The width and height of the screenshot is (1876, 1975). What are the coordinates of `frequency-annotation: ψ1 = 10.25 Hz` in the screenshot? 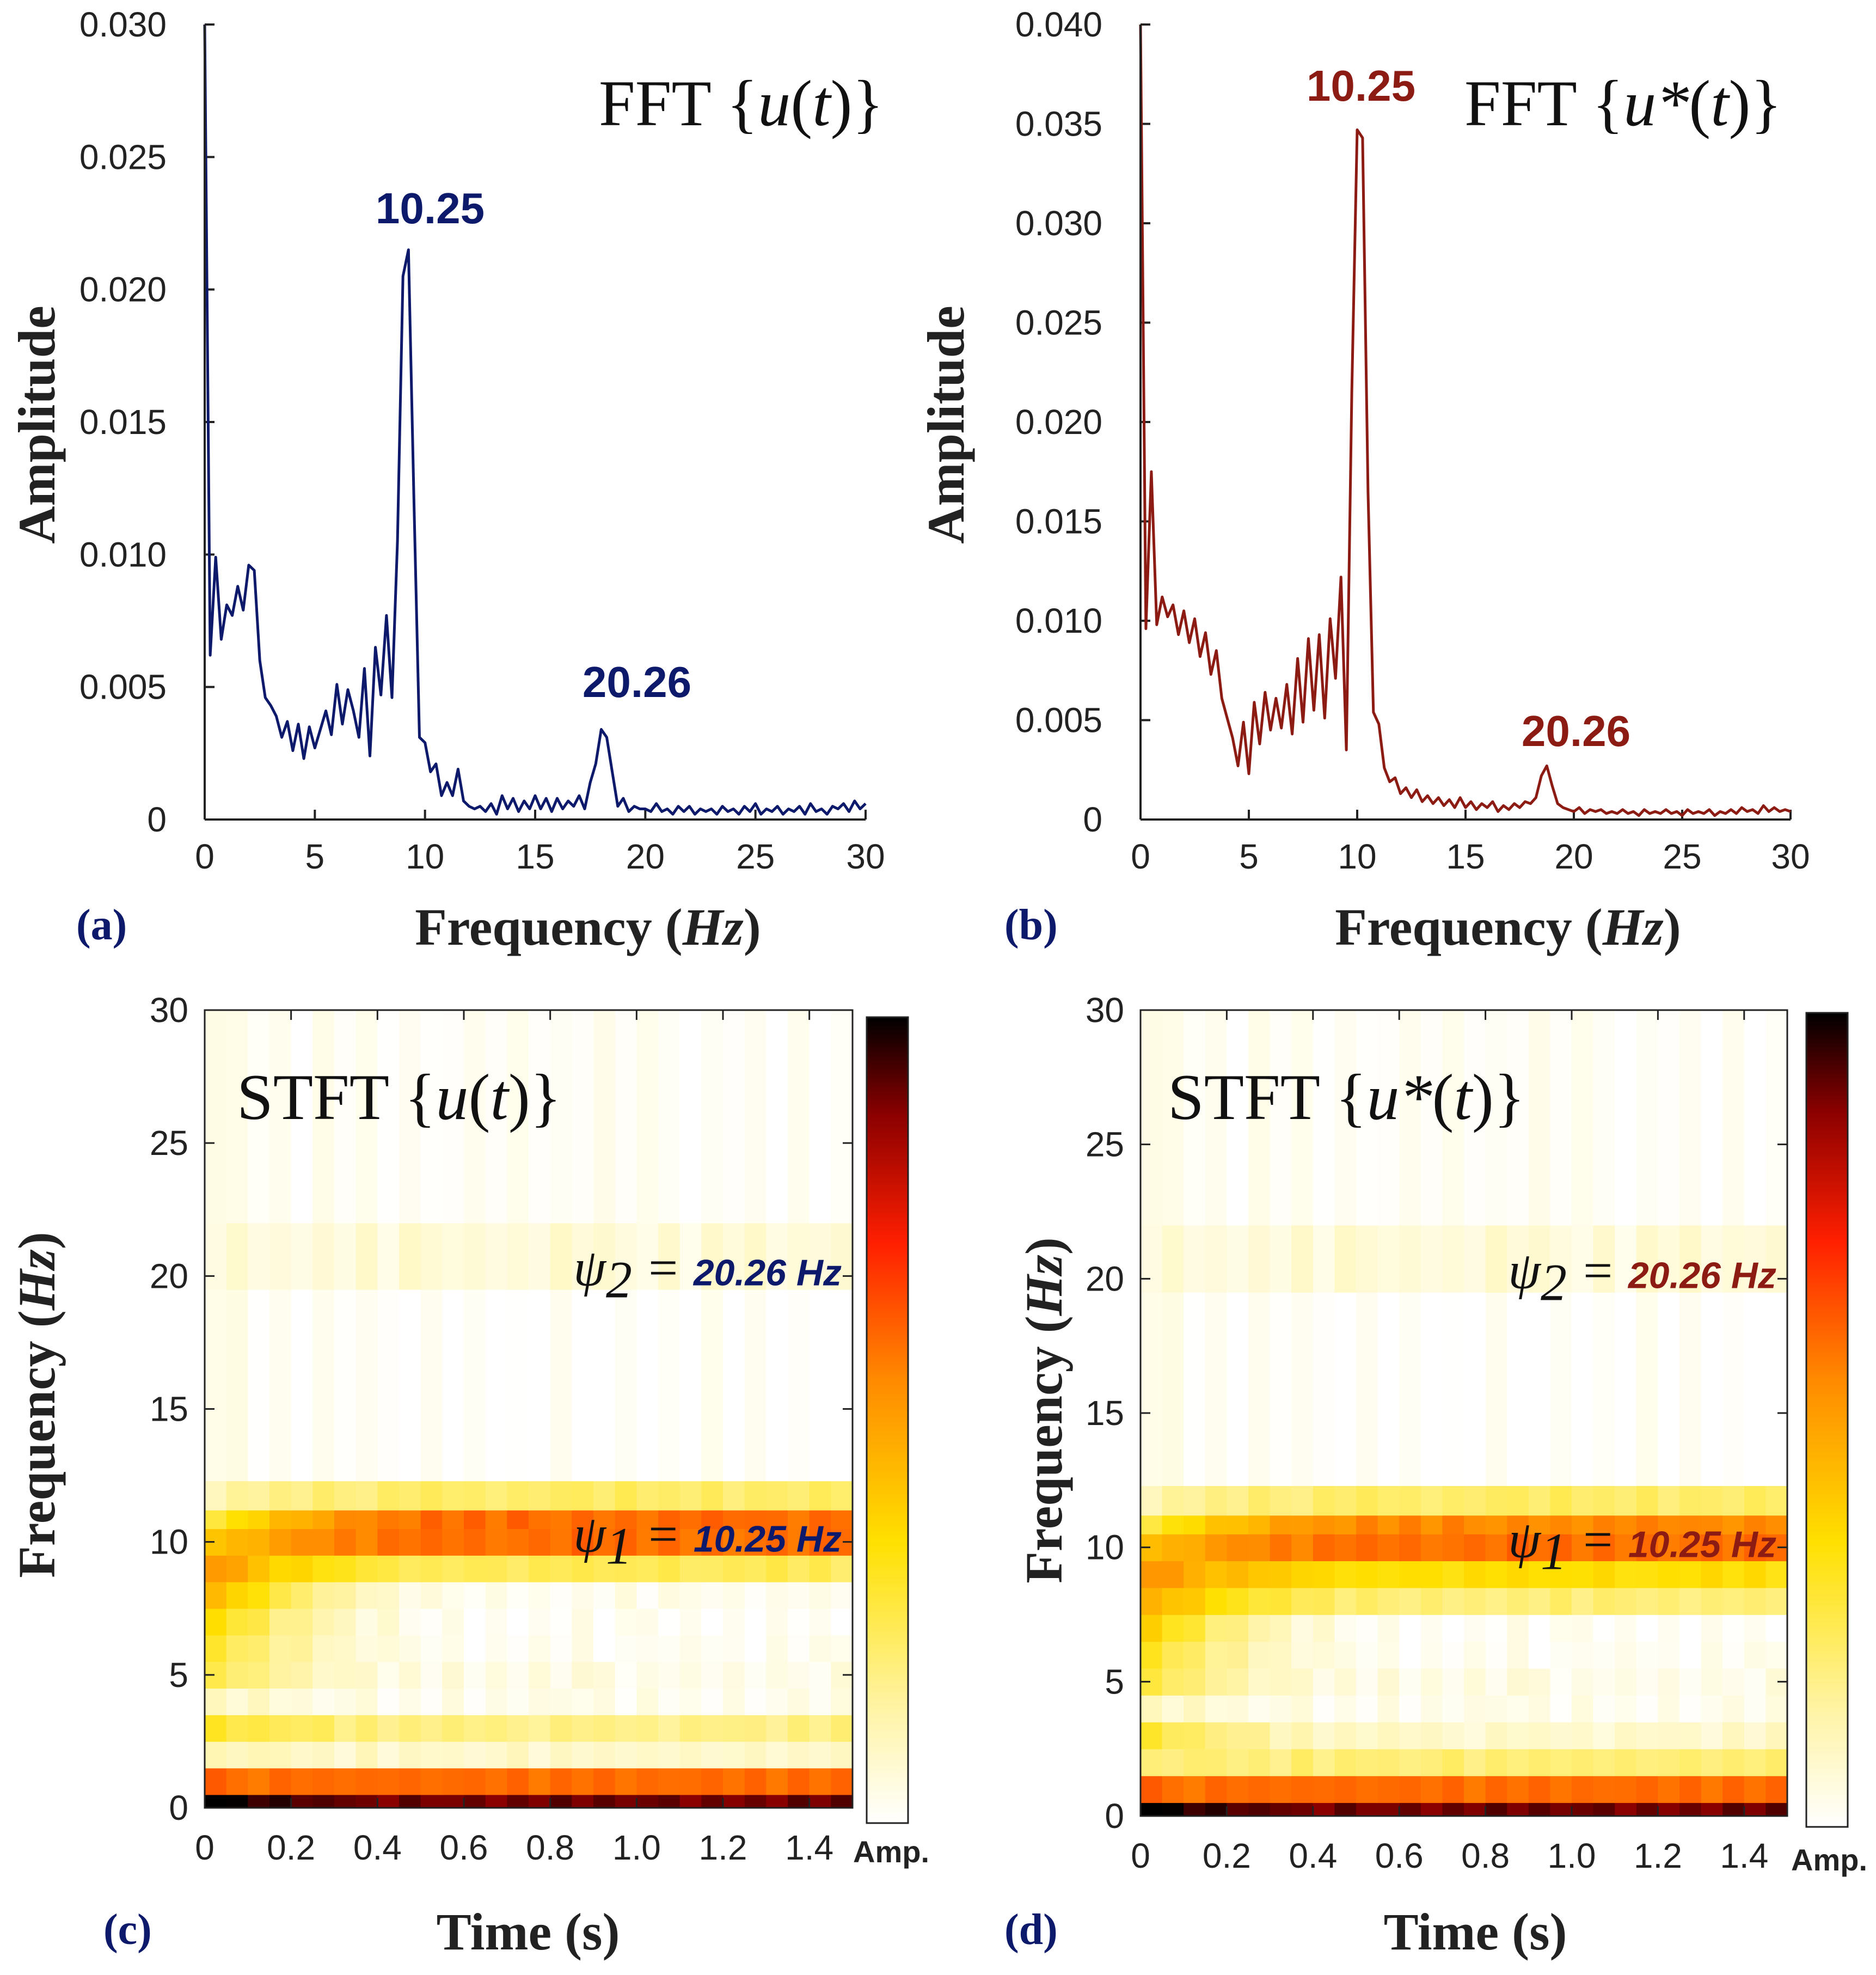 It's located at (707, 1540).